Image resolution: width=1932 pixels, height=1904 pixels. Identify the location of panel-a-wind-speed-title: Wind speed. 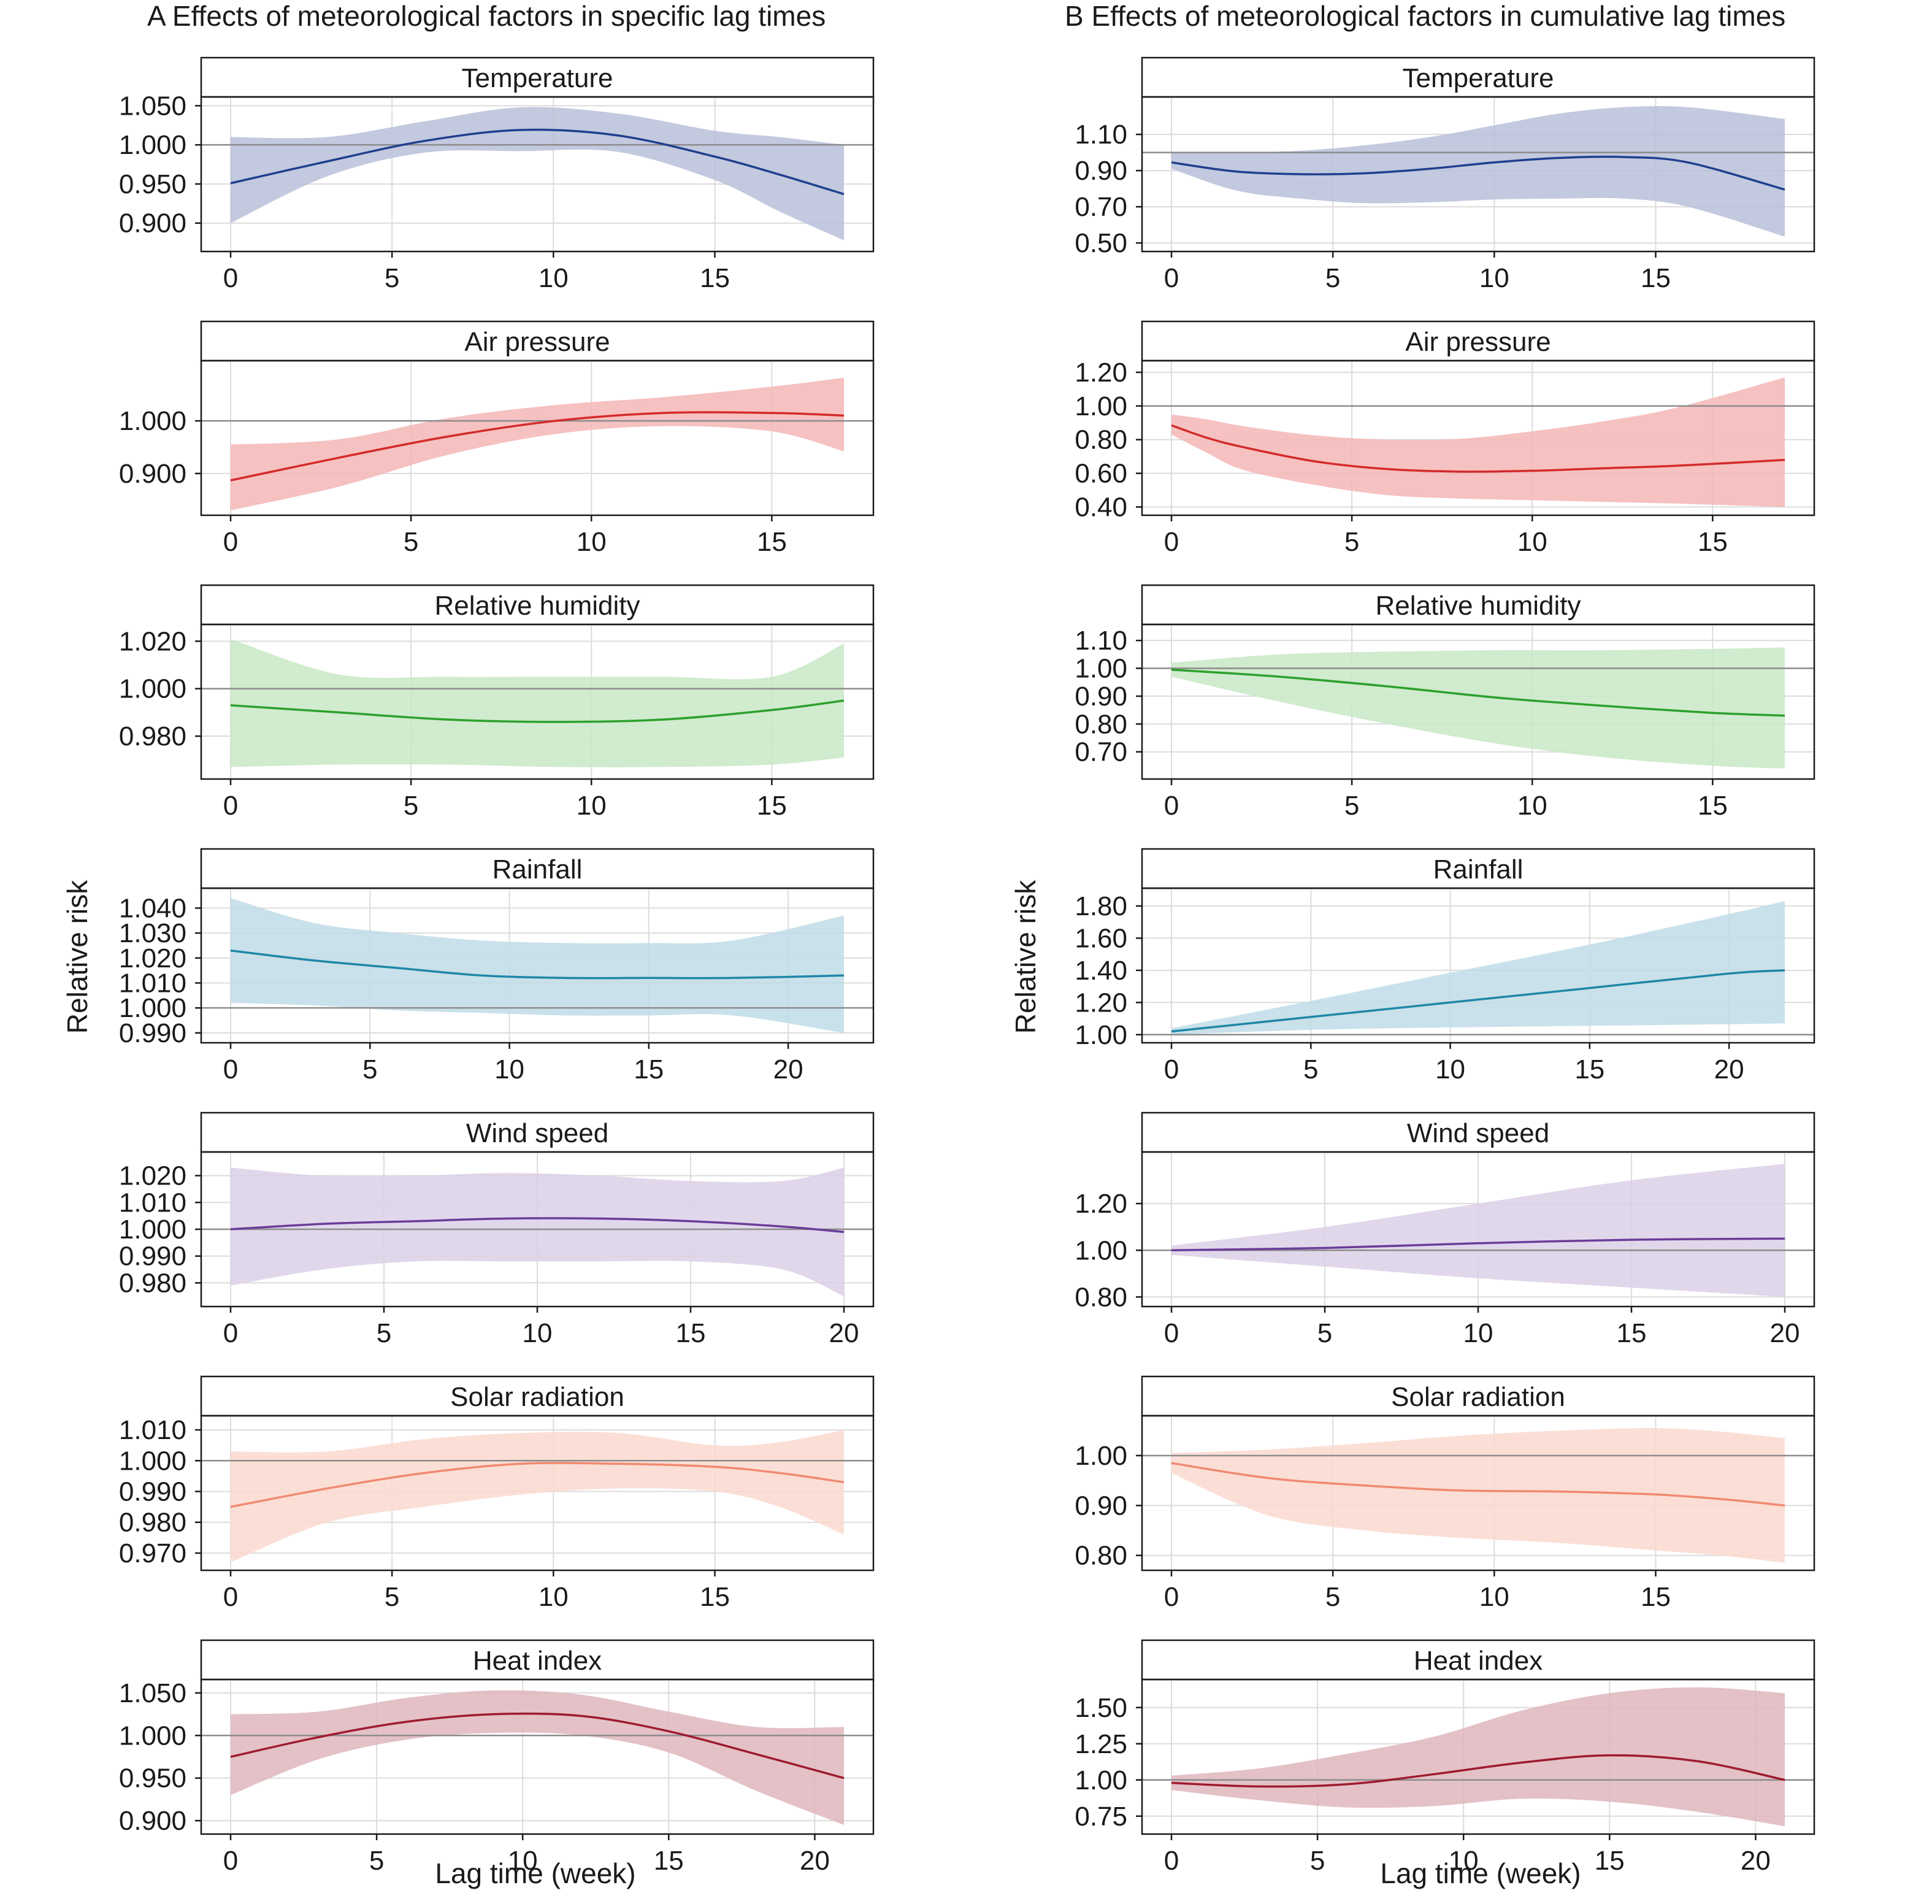
(537, 1133).